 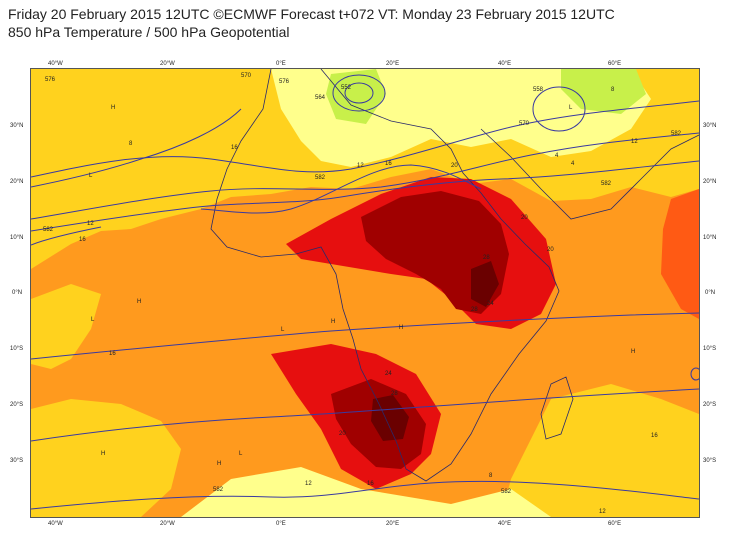 I want to click on lon-label-bottom: 40°W, so click(x=55, y=524).